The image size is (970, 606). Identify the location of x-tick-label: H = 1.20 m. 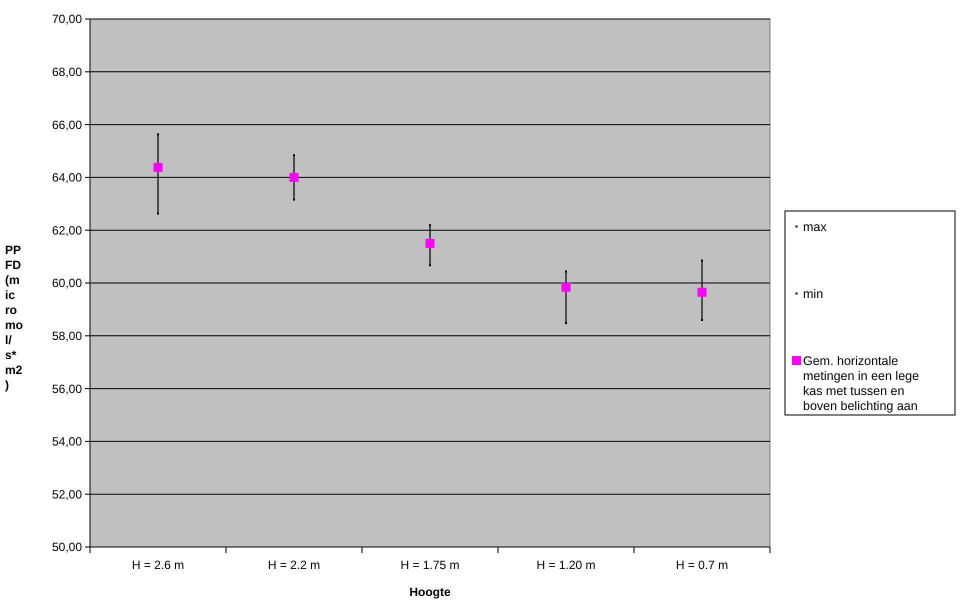
(566, 565).